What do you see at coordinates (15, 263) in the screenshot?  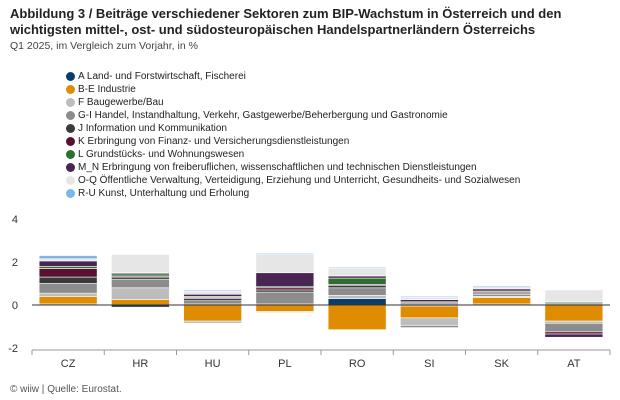 I see `y-tick-label: 2` at bounding box center [15, 263].